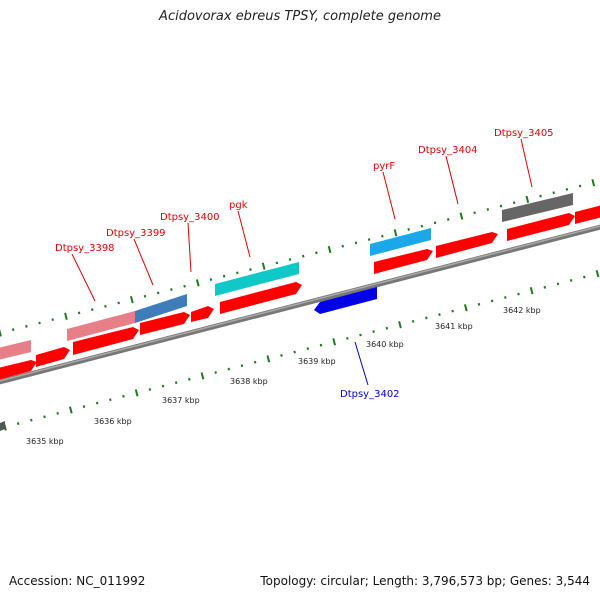 The width and height of the screenshot is (600, 600). Describe the element at coordinates (384, 166) in the screenshot. I see `label-pyrF: pyrF` at that location.